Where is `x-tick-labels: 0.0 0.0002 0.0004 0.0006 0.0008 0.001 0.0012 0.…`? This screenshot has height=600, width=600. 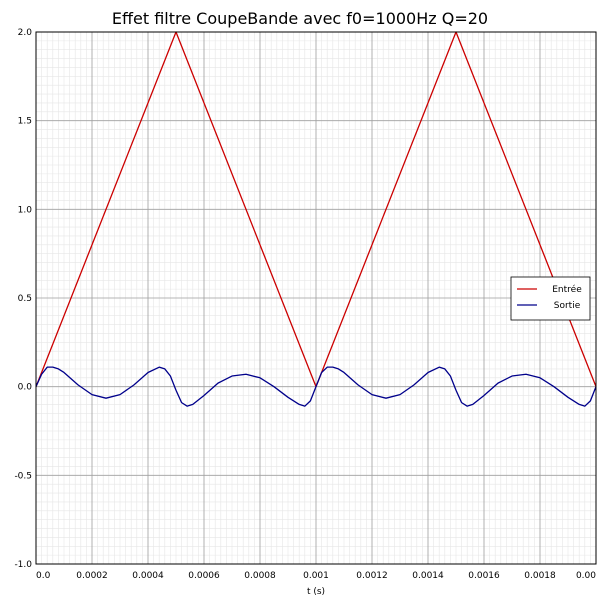
x-tick-labels: 0.0 0.0002 0.0004 0.0006 0.0008 0.001 0.0012 0.… is located at coordinates (316, 576).